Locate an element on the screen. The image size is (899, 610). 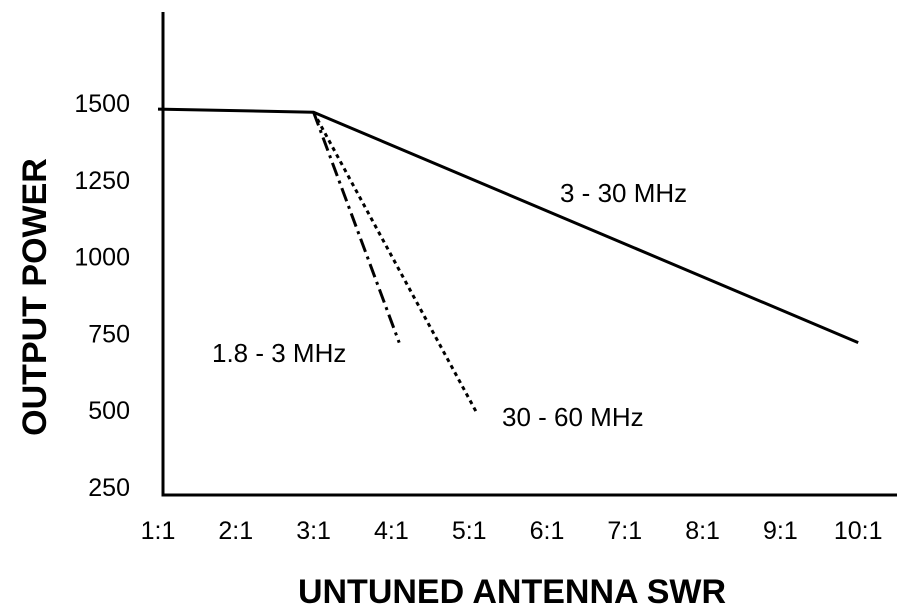
series-line-30-60-mhz is located at coordinates (395, 262).